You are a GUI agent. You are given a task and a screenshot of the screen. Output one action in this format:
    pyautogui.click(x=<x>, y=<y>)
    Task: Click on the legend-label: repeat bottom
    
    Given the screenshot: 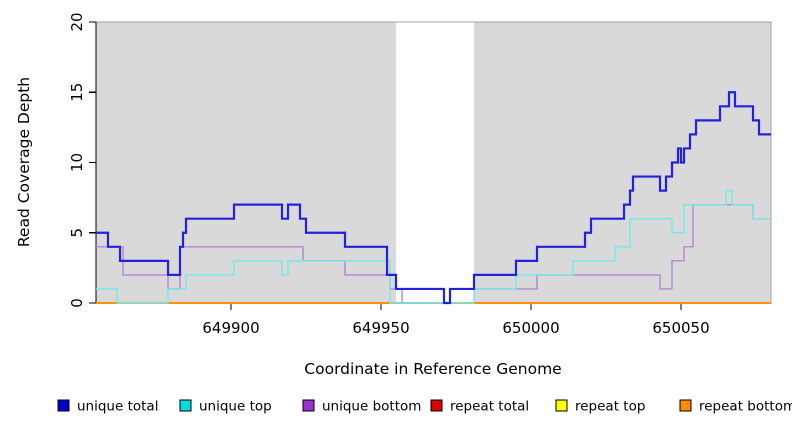 What is the action you would take?
    pyautogui.click(x=745, y=407)
    